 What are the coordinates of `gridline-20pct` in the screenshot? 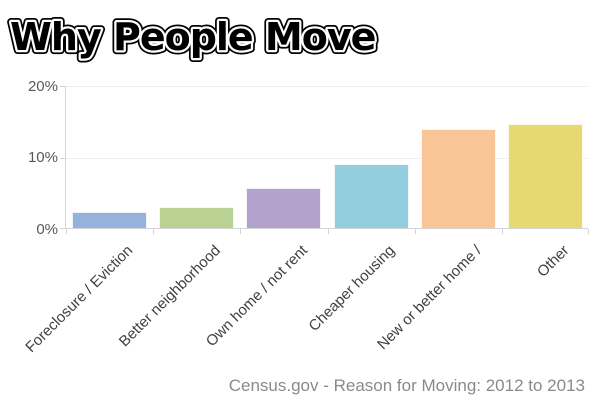 It's located at (327, 86).